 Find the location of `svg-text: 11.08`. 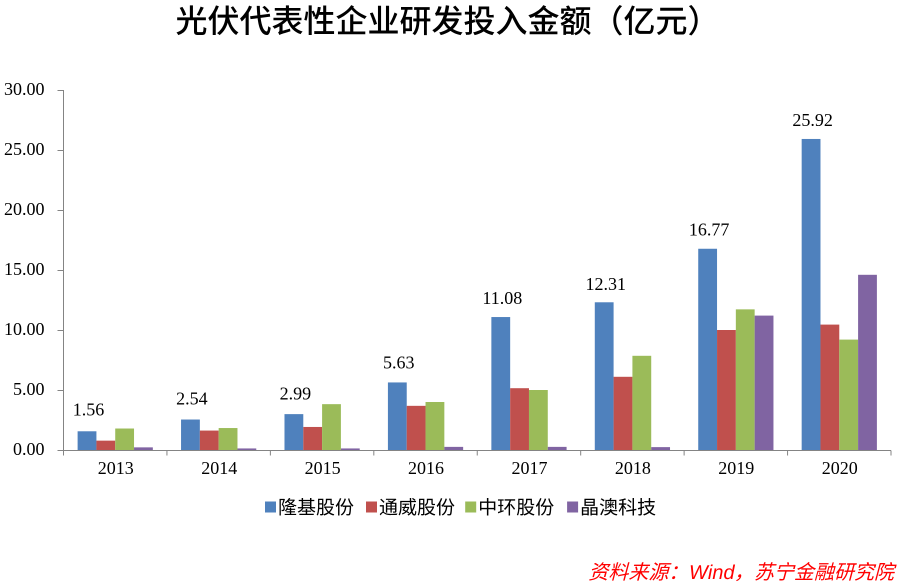

svg-text: 11.08 is located at coordinates (502, 298).